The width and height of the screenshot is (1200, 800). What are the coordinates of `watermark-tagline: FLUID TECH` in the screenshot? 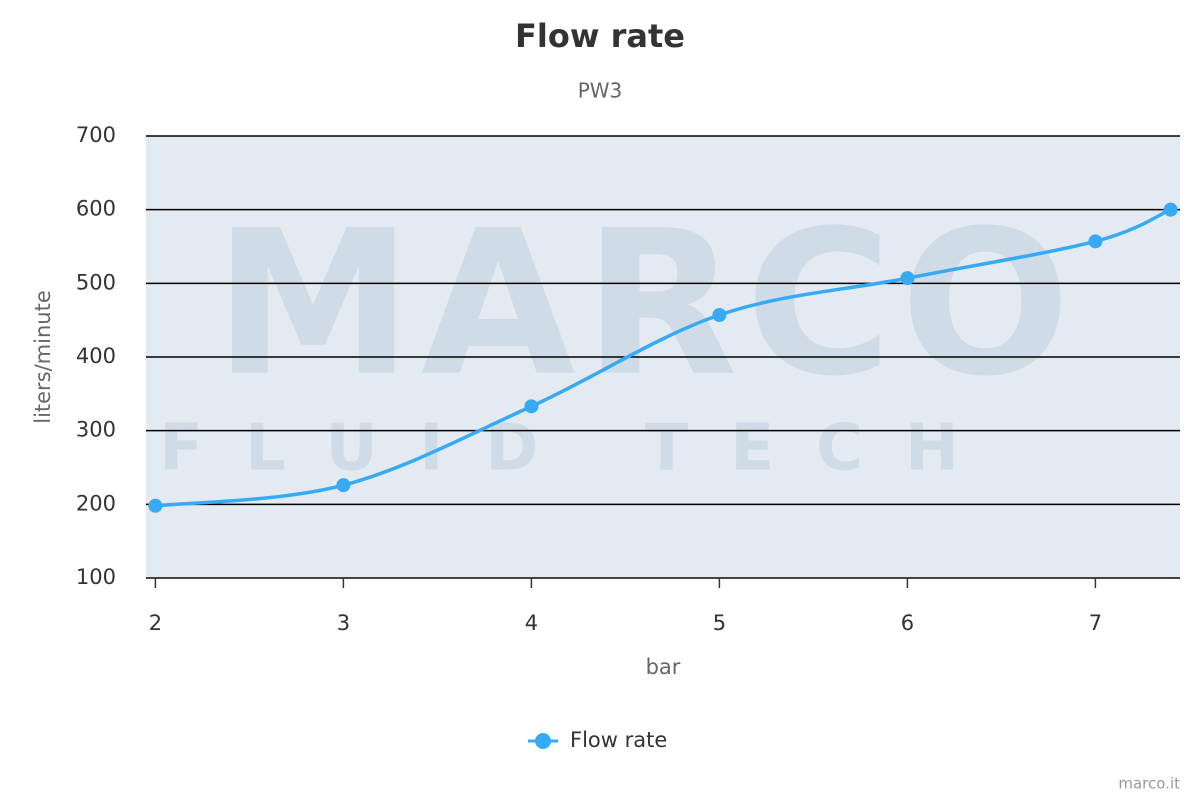 It's located at (579, 449).